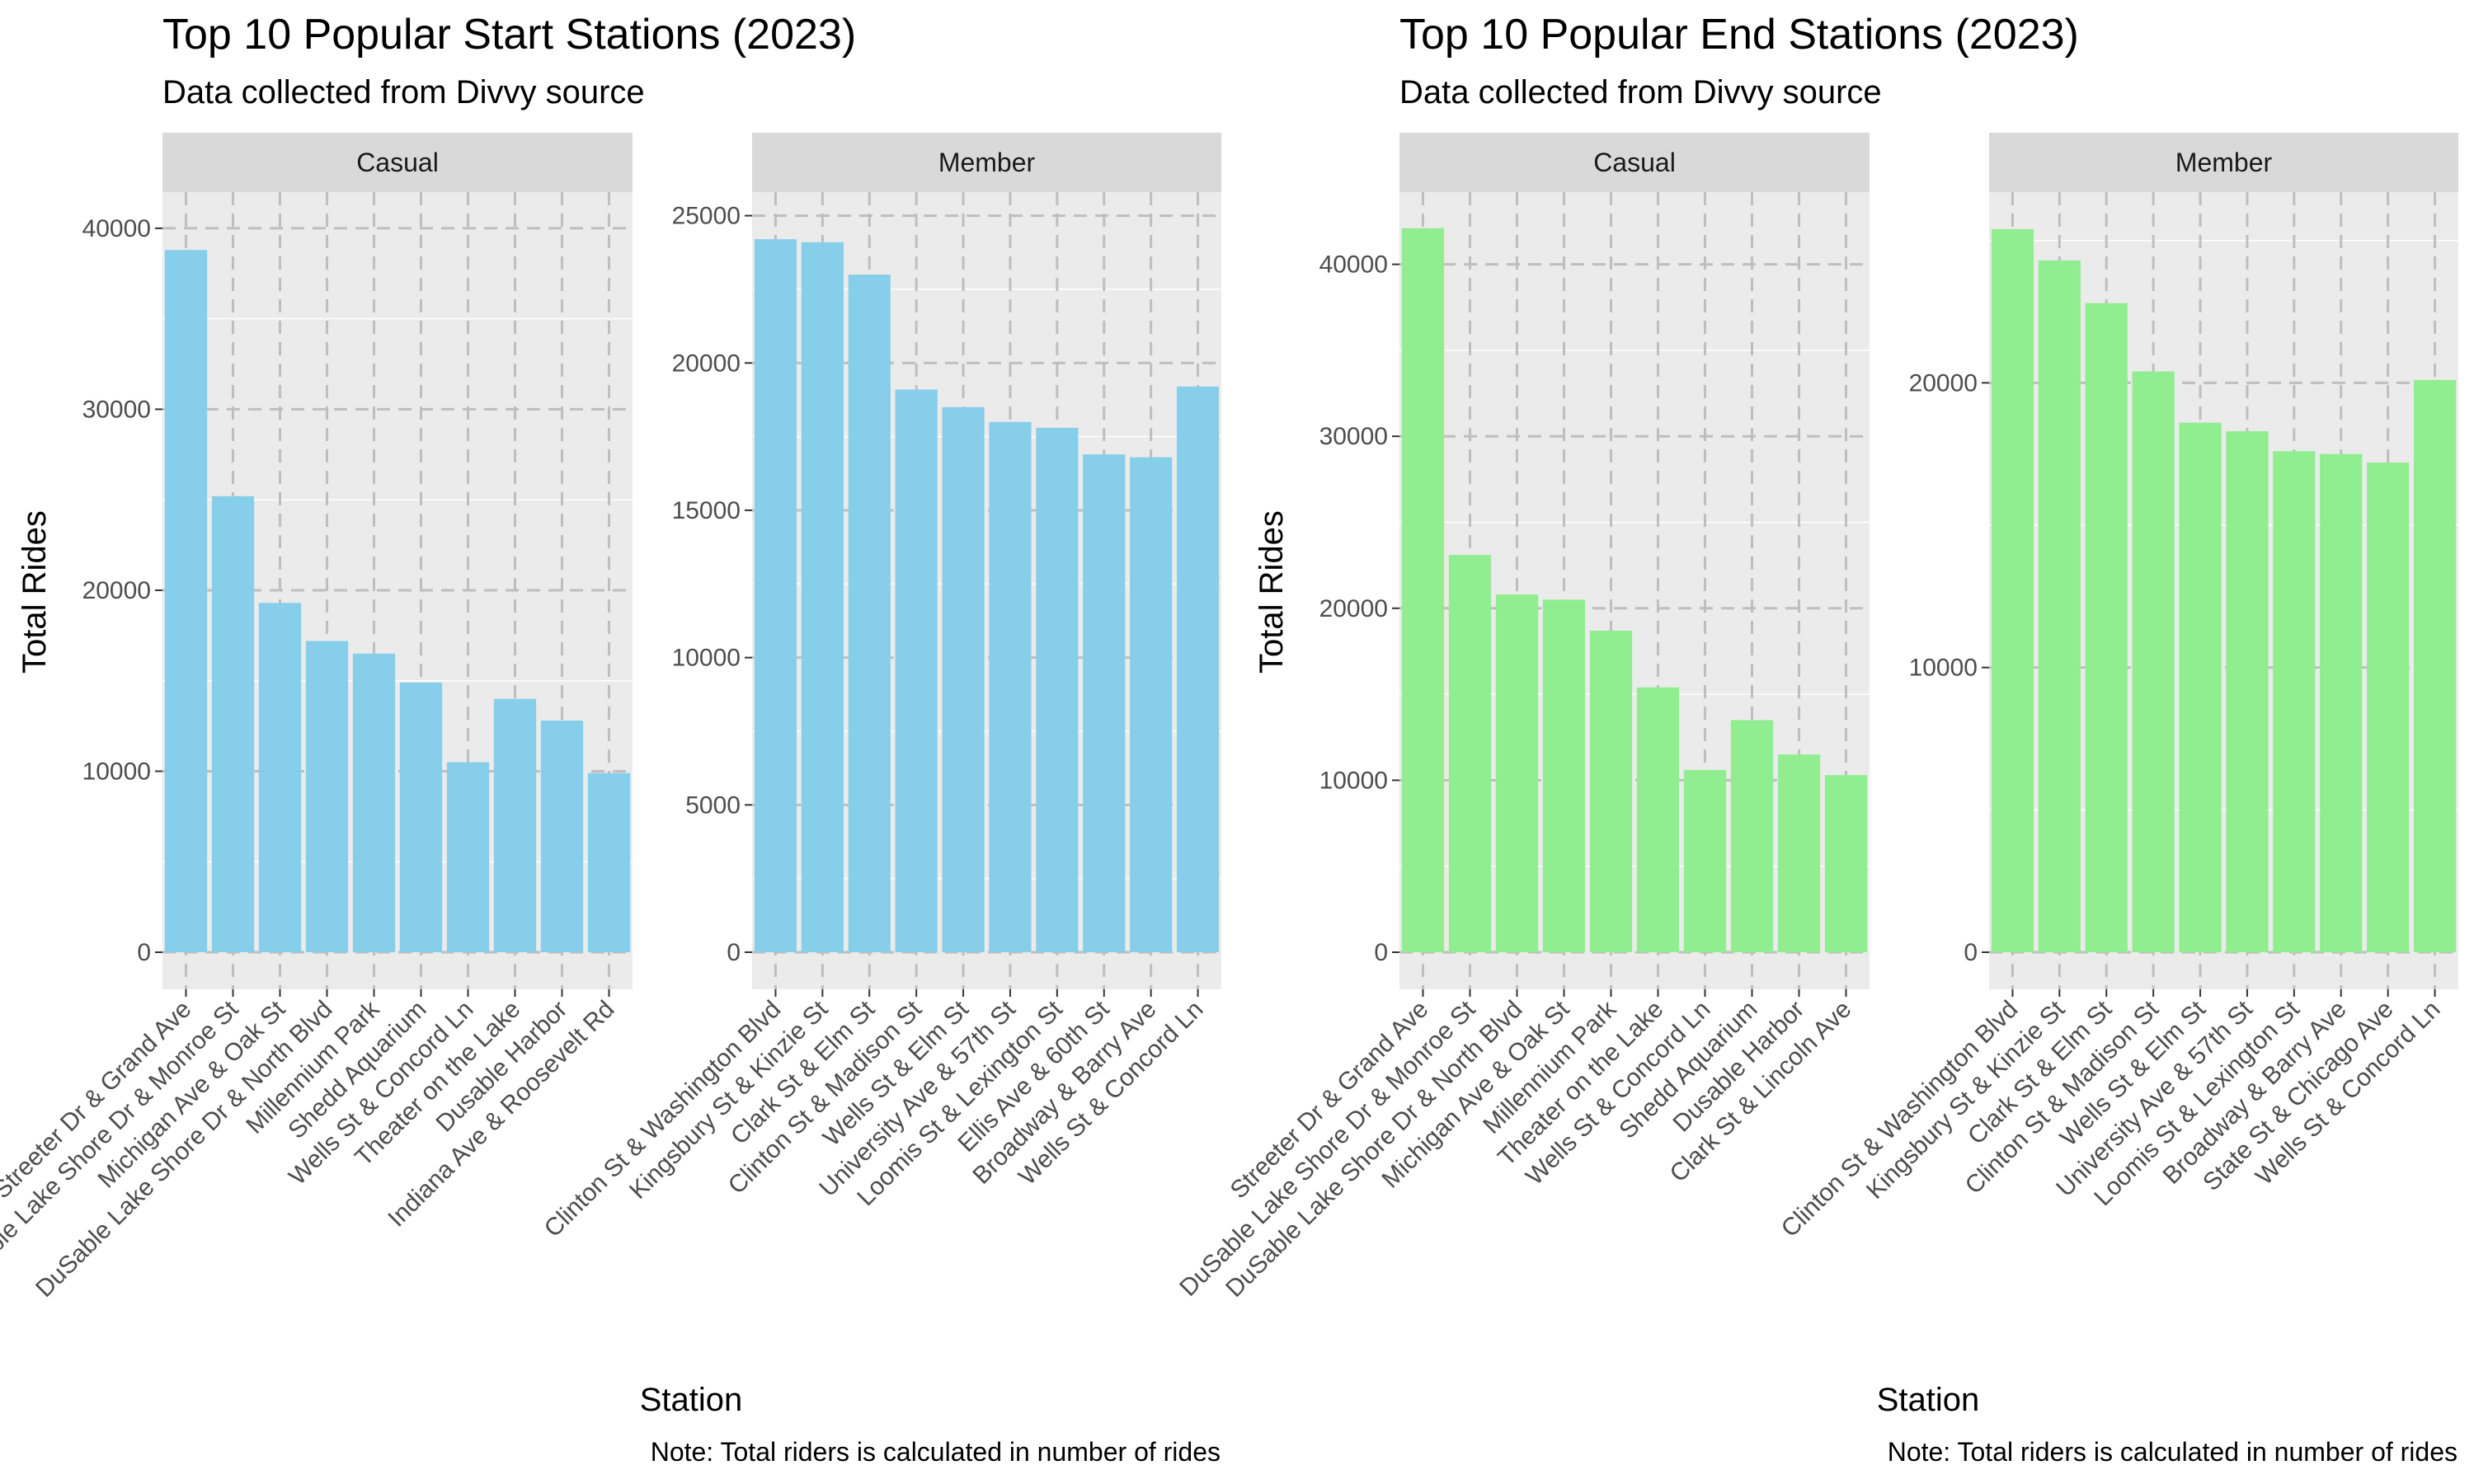 Image resolution: width=2474 pixels, height=1484 pixels. Describe the element at coordinates (706, 510) in the screenshot. I see `y-tick-label: 15000` at that location.